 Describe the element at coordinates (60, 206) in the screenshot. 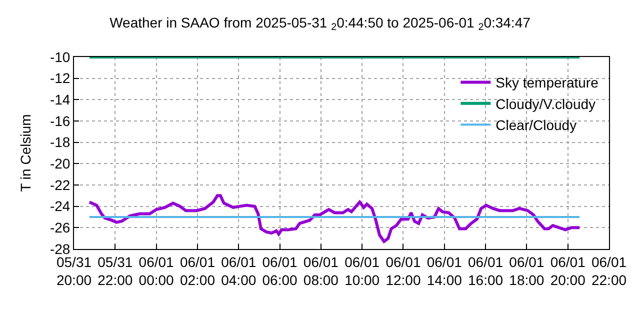

I see `y-tick-label: -24` at that location.